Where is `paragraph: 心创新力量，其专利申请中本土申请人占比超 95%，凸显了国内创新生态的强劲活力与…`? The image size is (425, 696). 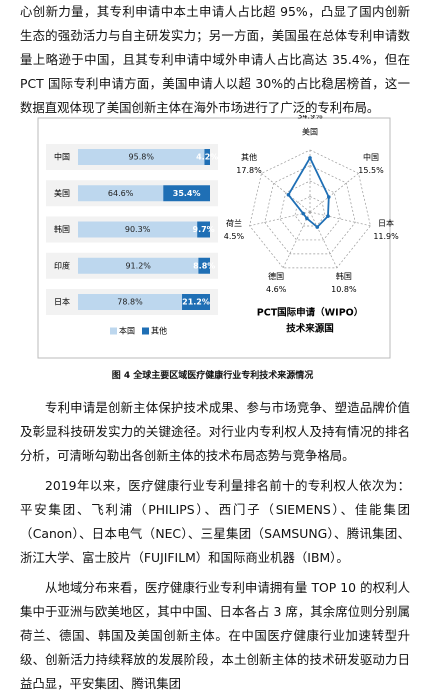 paragraph: 心创新力量，其专利申请中本土申请人占比超 95%，凸显了国内创新生态的强劲活力与… is located at coordinates (215, 59).